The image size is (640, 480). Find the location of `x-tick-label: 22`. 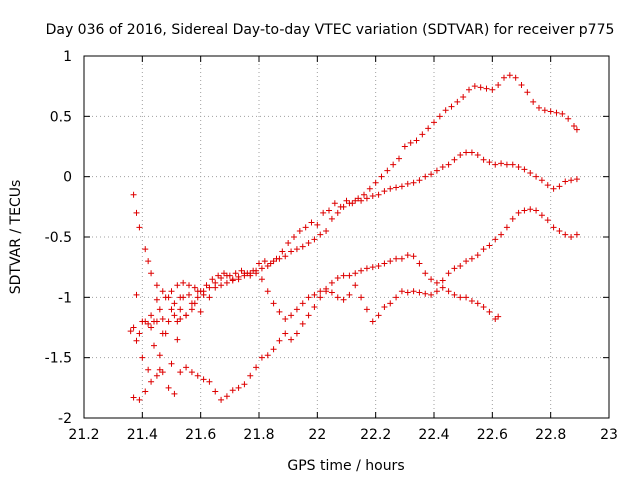

x-tick-label: 22 is located at coordinates (317, 435).